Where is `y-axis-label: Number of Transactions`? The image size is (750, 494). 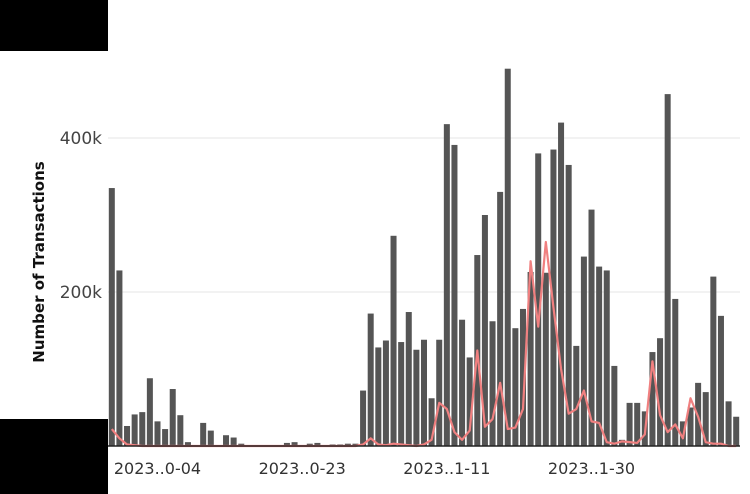 y-axis-label: Number of Transactions is located at coordinates (39, 261).